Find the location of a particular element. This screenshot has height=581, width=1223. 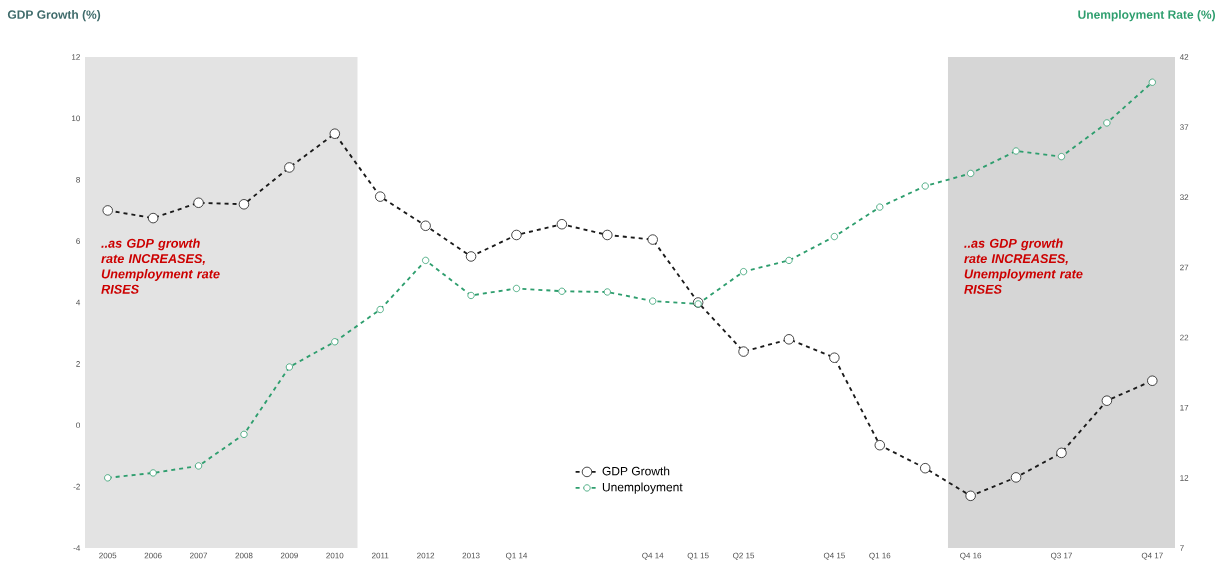

x-tick-label: Q1 16 is located at coordinates (880, 556).